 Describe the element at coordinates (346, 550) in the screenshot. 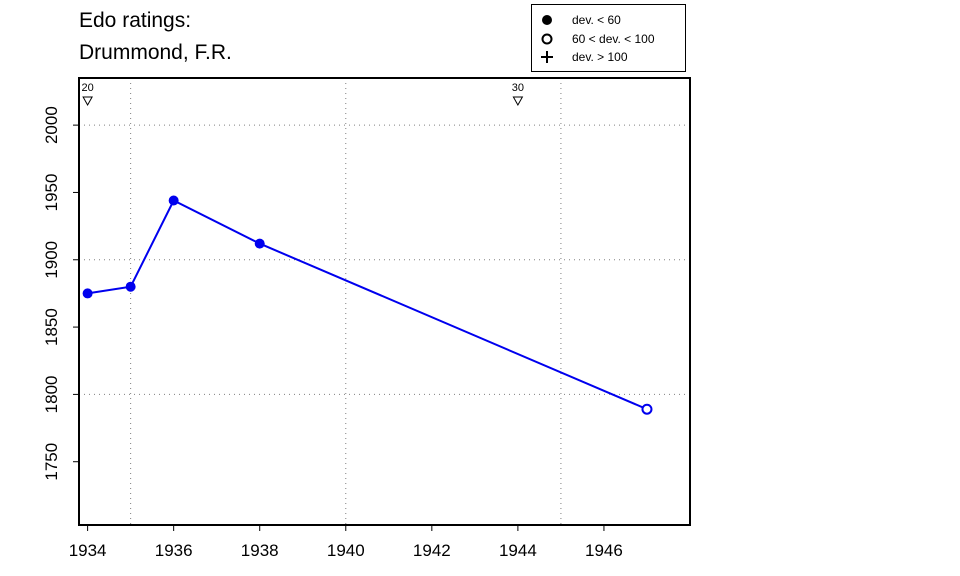

I see `x-tick-label: 1940` at that location.